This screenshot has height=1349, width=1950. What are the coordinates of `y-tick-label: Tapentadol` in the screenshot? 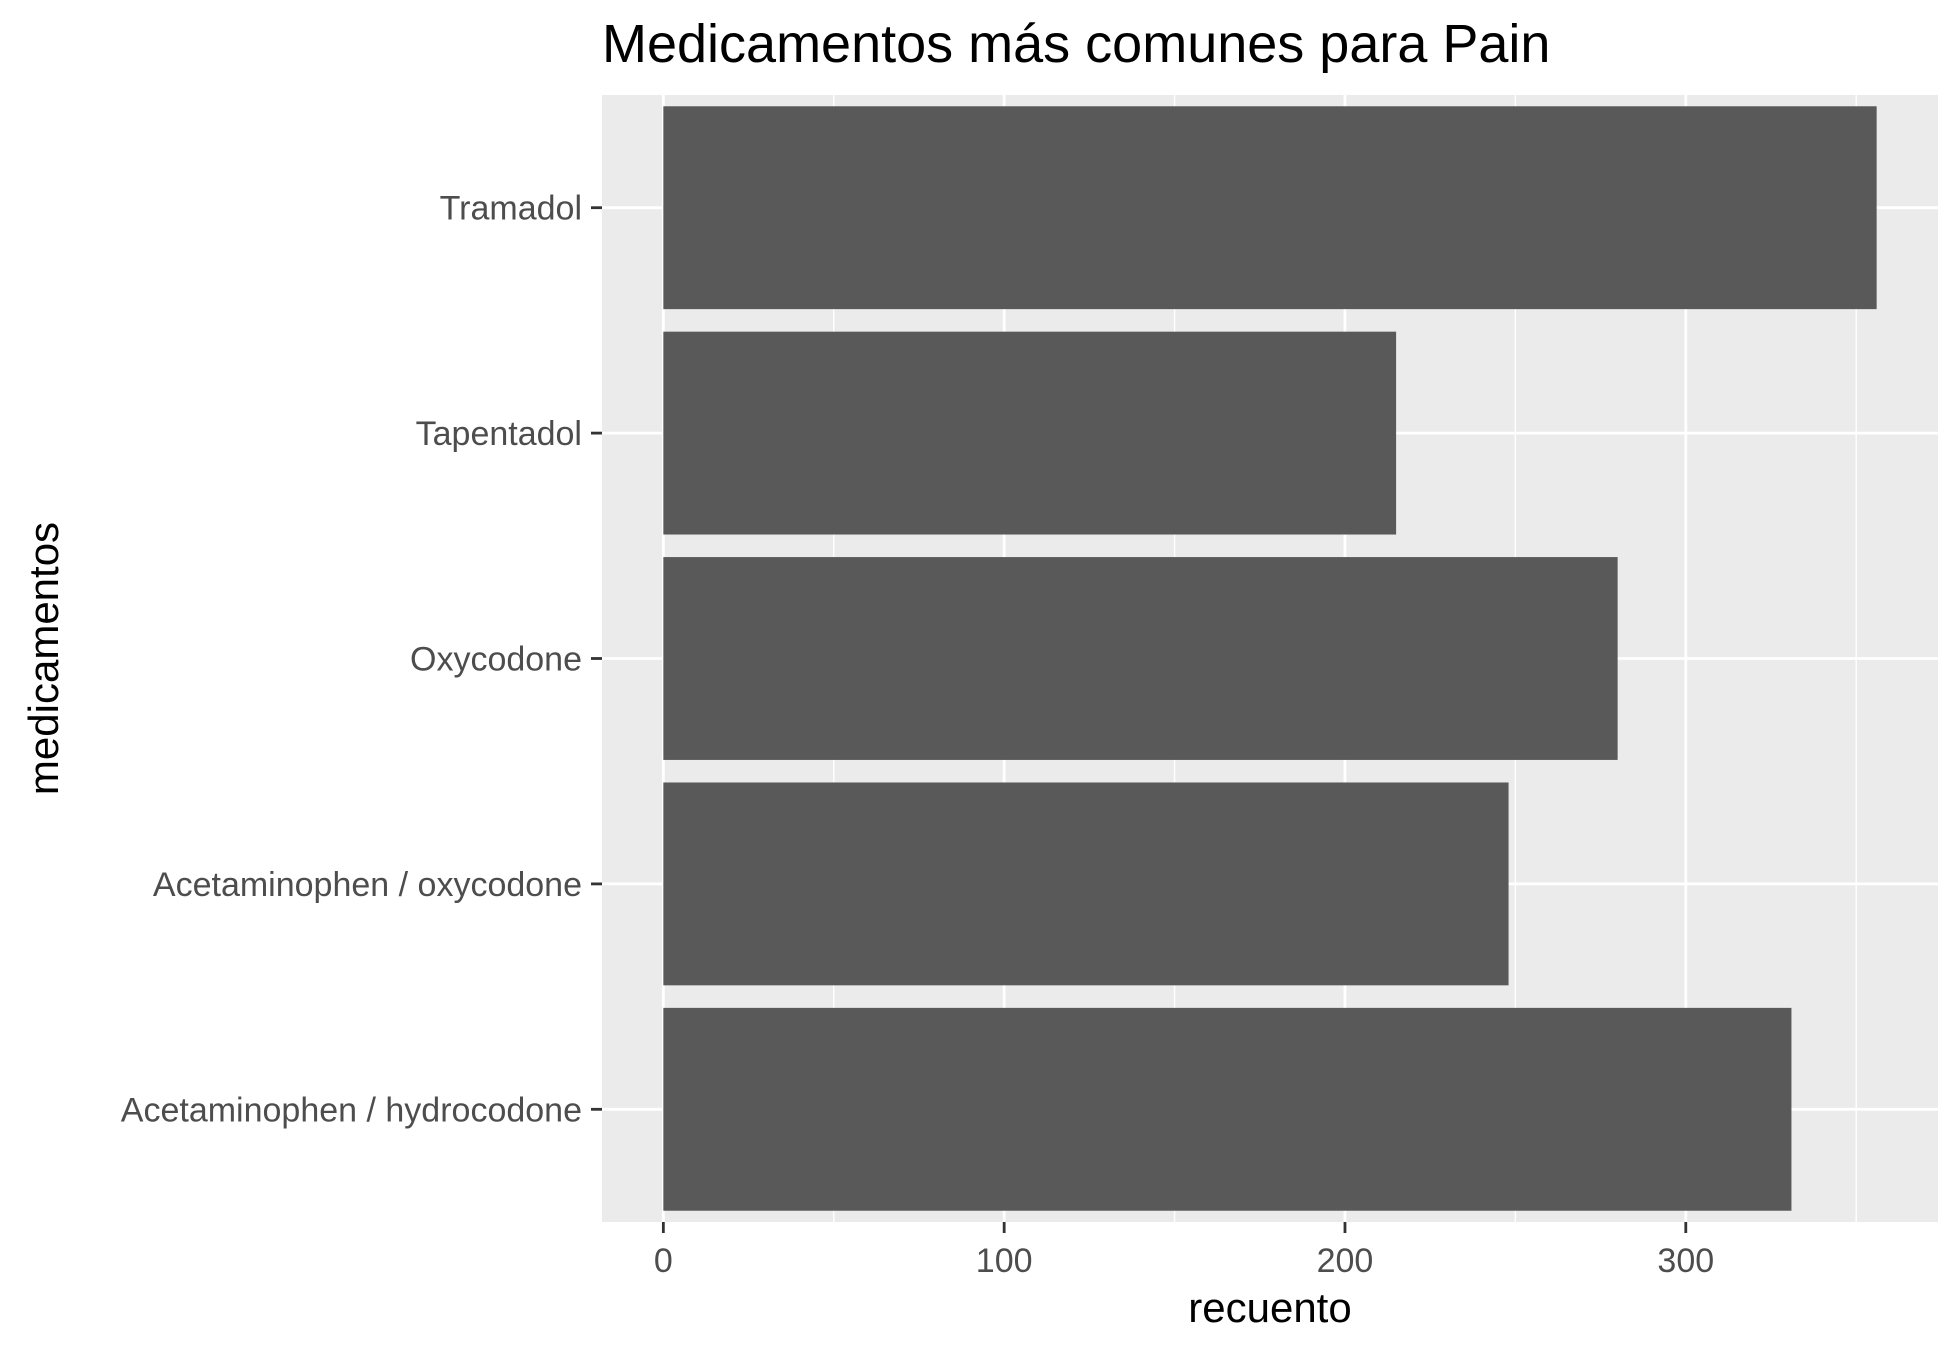 It's located at (499, 434).